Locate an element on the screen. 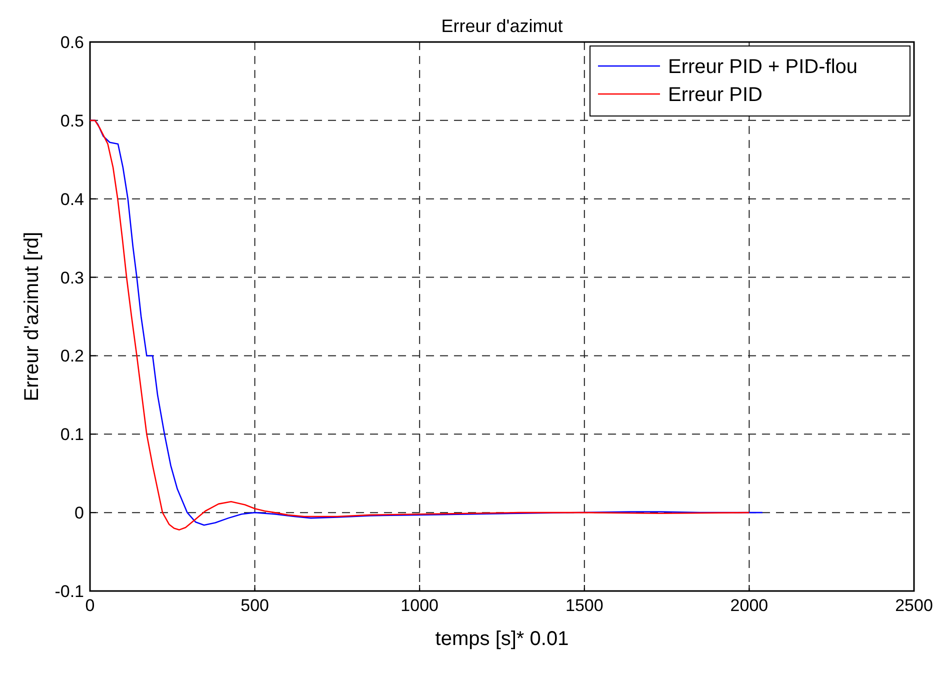 The image size is (946, 675). x-tick-label: 1500 is located at coordinates (584, 605).